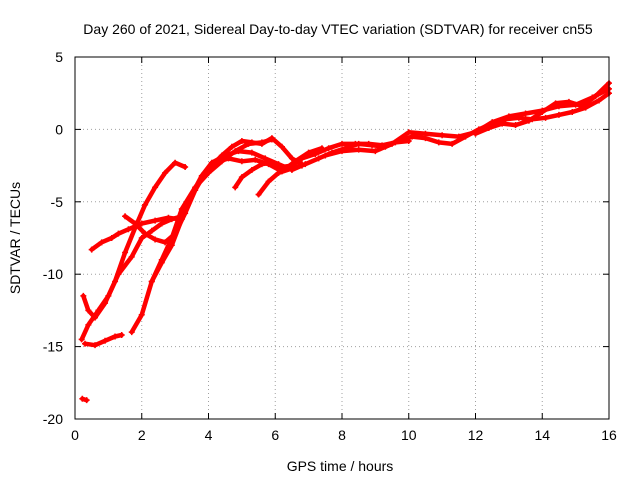 The image size is (640, 480). What do you see at coordinates (15, 238) in the screenshot?
I see `y-axis-label: SDTVAR / TECUs` at bounding box center [15, 238].